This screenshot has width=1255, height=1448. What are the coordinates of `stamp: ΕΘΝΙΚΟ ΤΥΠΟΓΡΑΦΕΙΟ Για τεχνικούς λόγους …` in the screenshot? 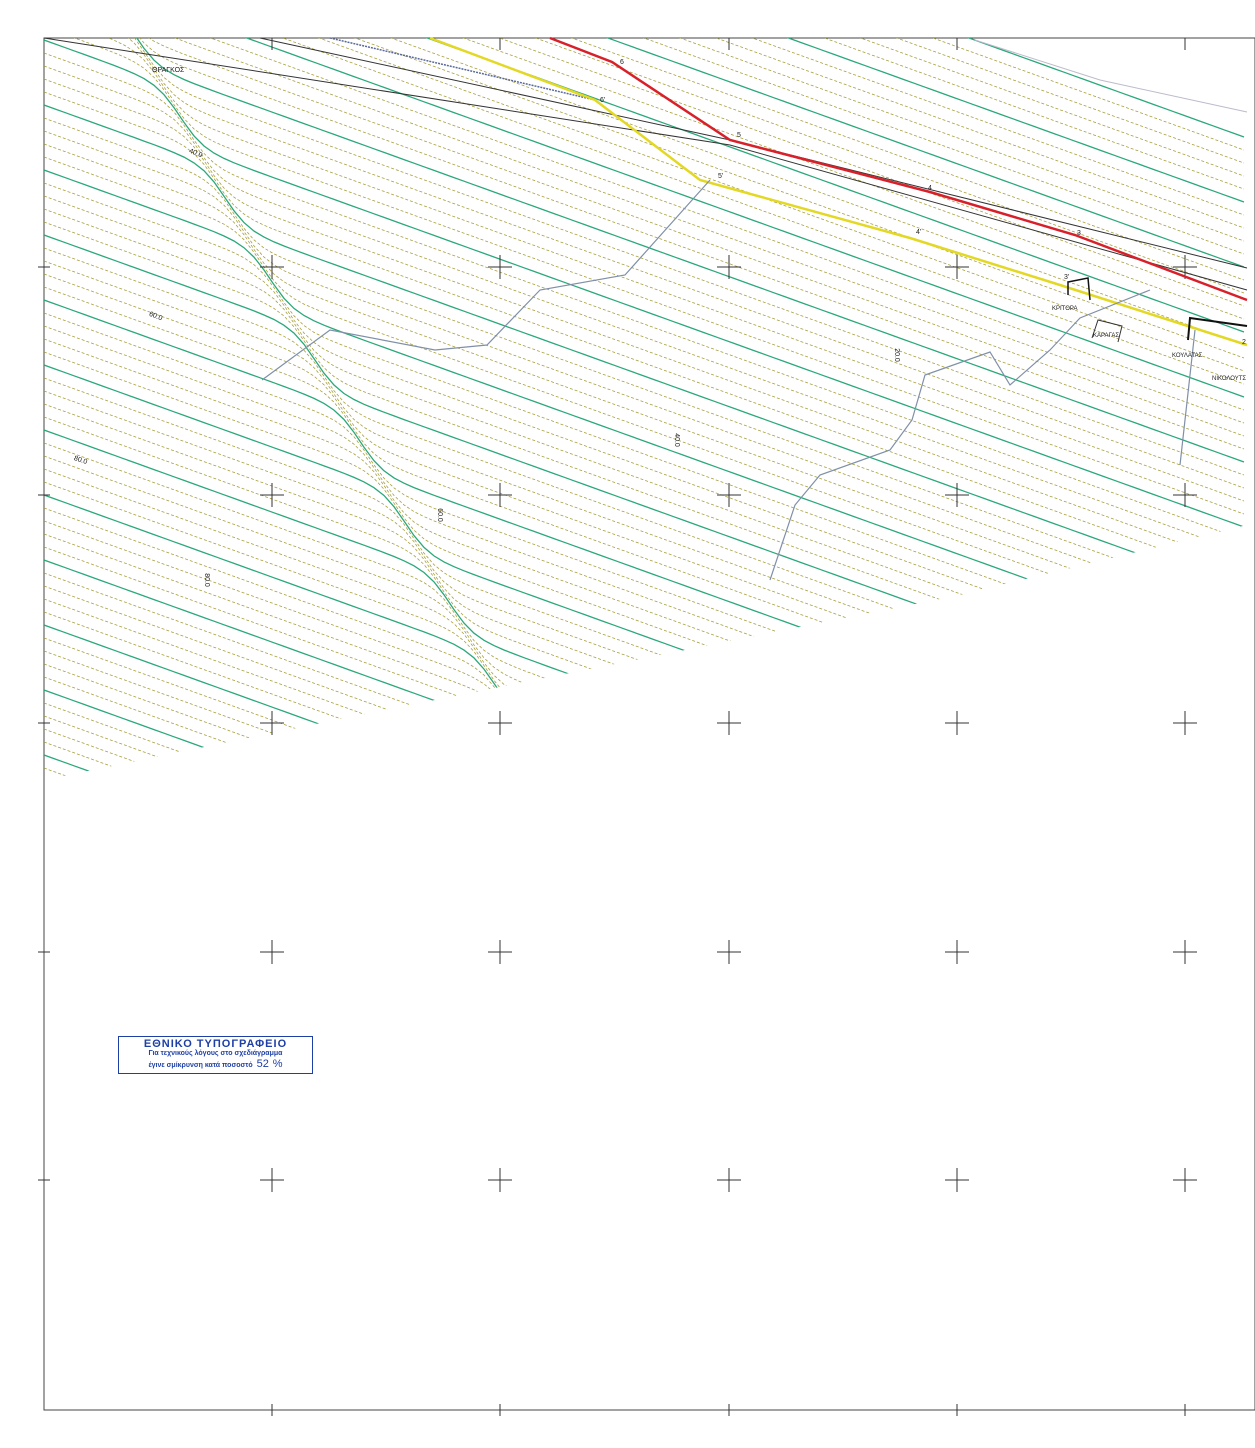 It's located at (215, 1055).